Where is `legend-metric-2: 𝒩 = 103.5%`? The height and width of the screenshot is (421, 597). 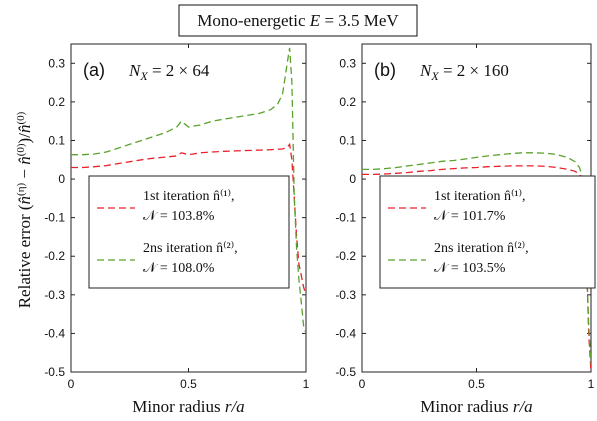
legend-metric-2: 𝒩 = 103.5% is located at coordinates (470, 268).